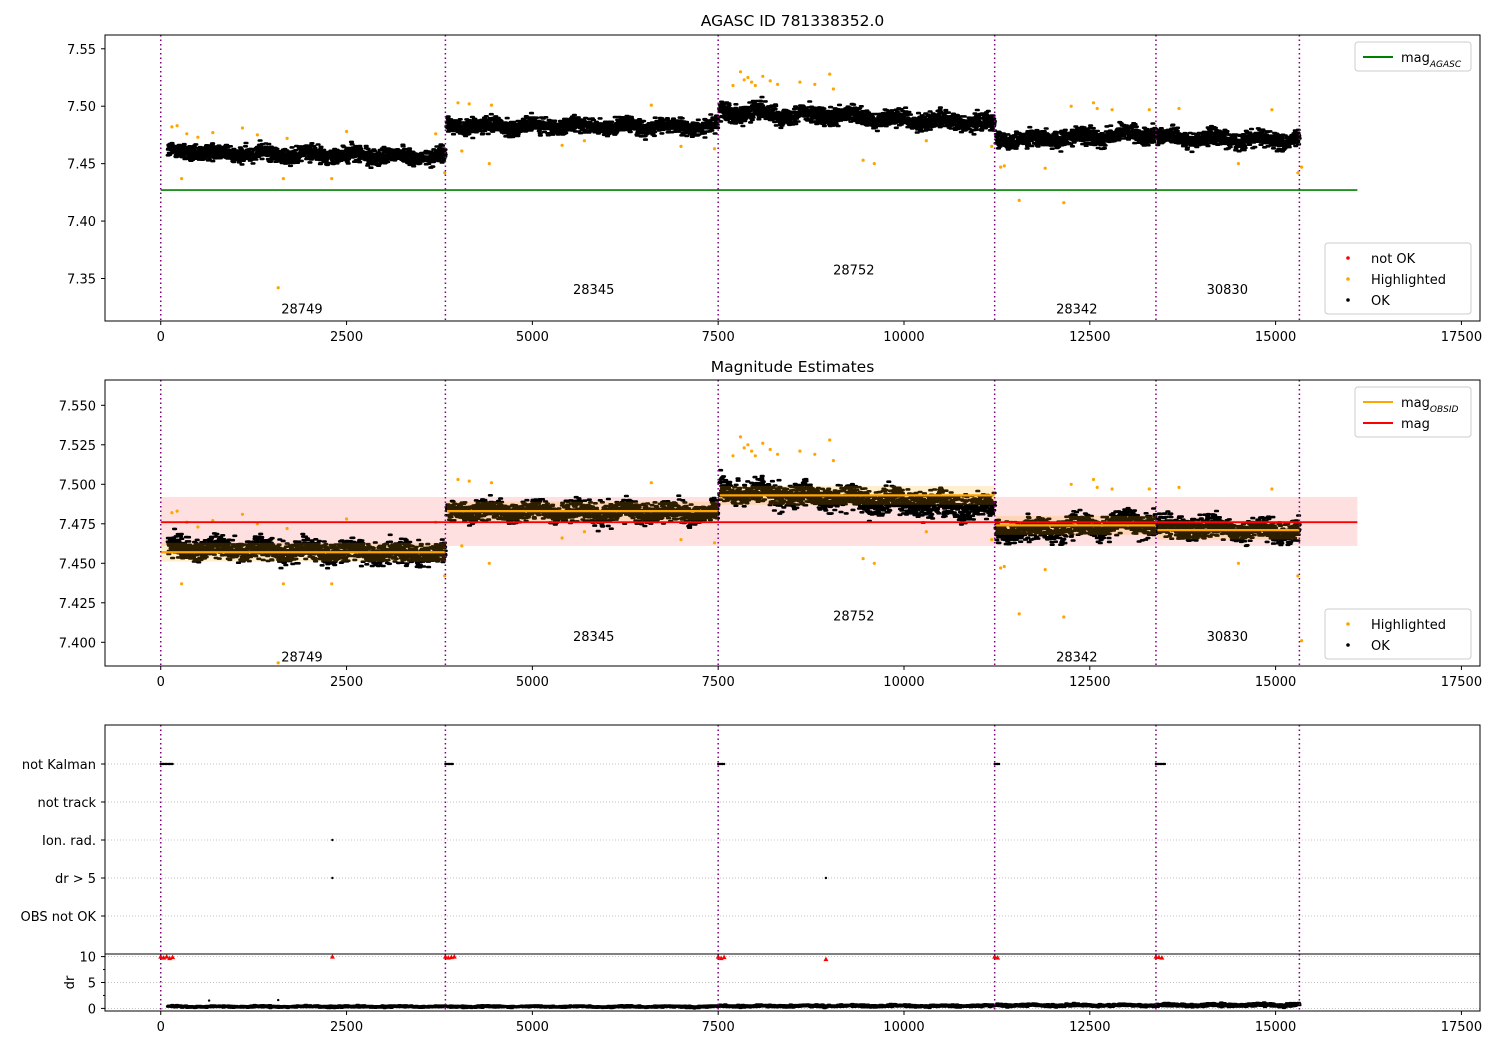 The height and width of the screenshot is (1050, 1500). I want to click on panel-dr-ytick-label: 10, so click(87, 958).